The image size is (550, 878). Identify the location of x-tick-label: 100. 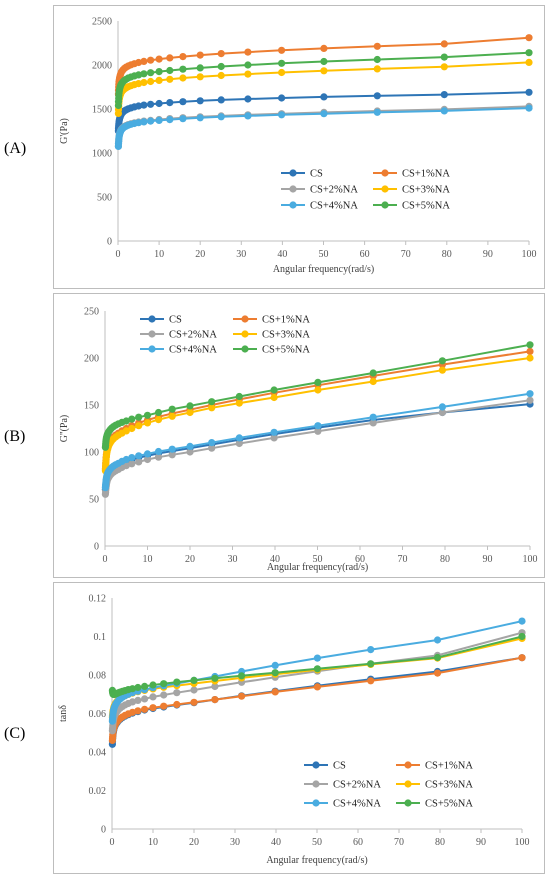
(530, 559).